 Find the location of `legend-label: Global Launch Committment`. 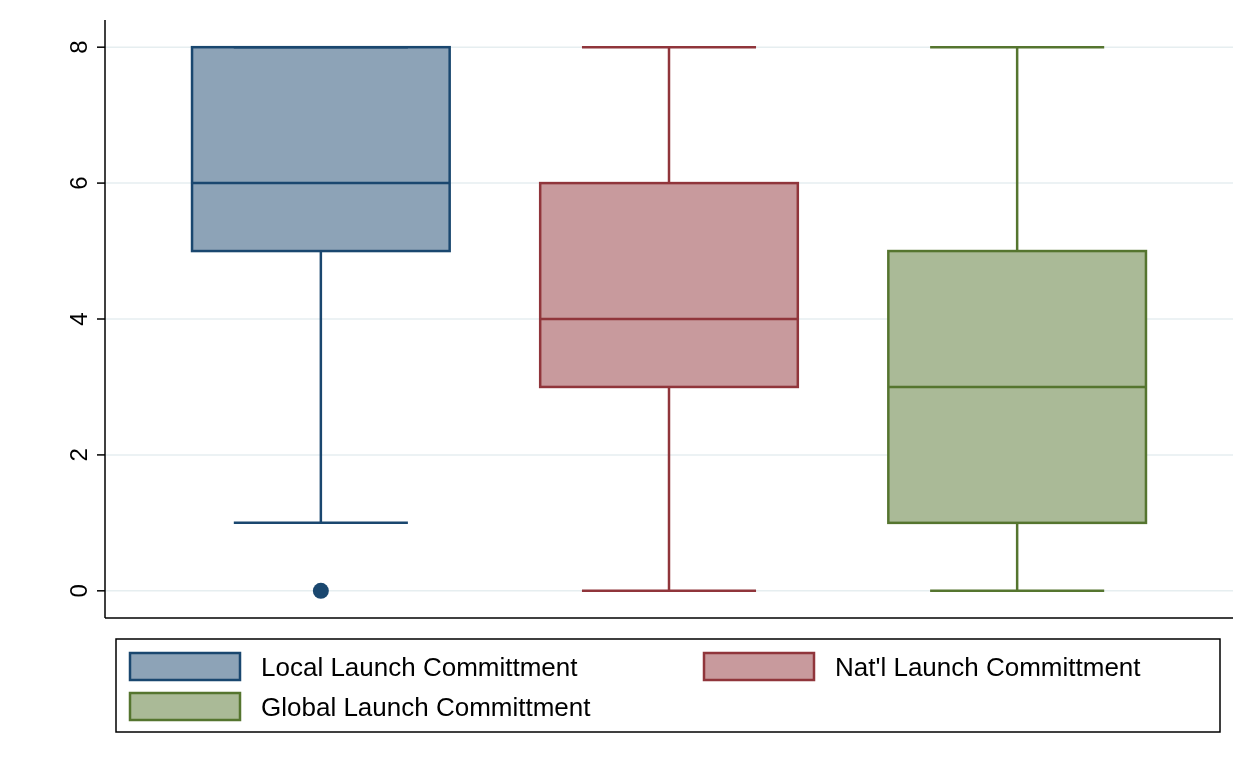

legend-label: Global Launch Committment is located at coordinates (426, 707).